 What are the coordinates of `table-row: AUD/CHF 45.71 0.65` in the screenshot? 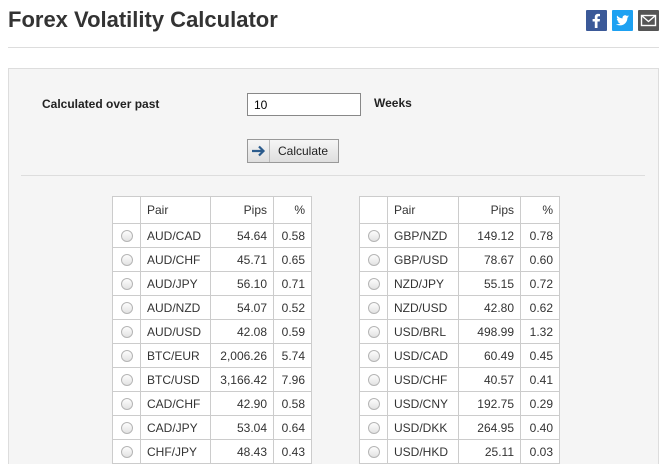 It's located at (212, 259).